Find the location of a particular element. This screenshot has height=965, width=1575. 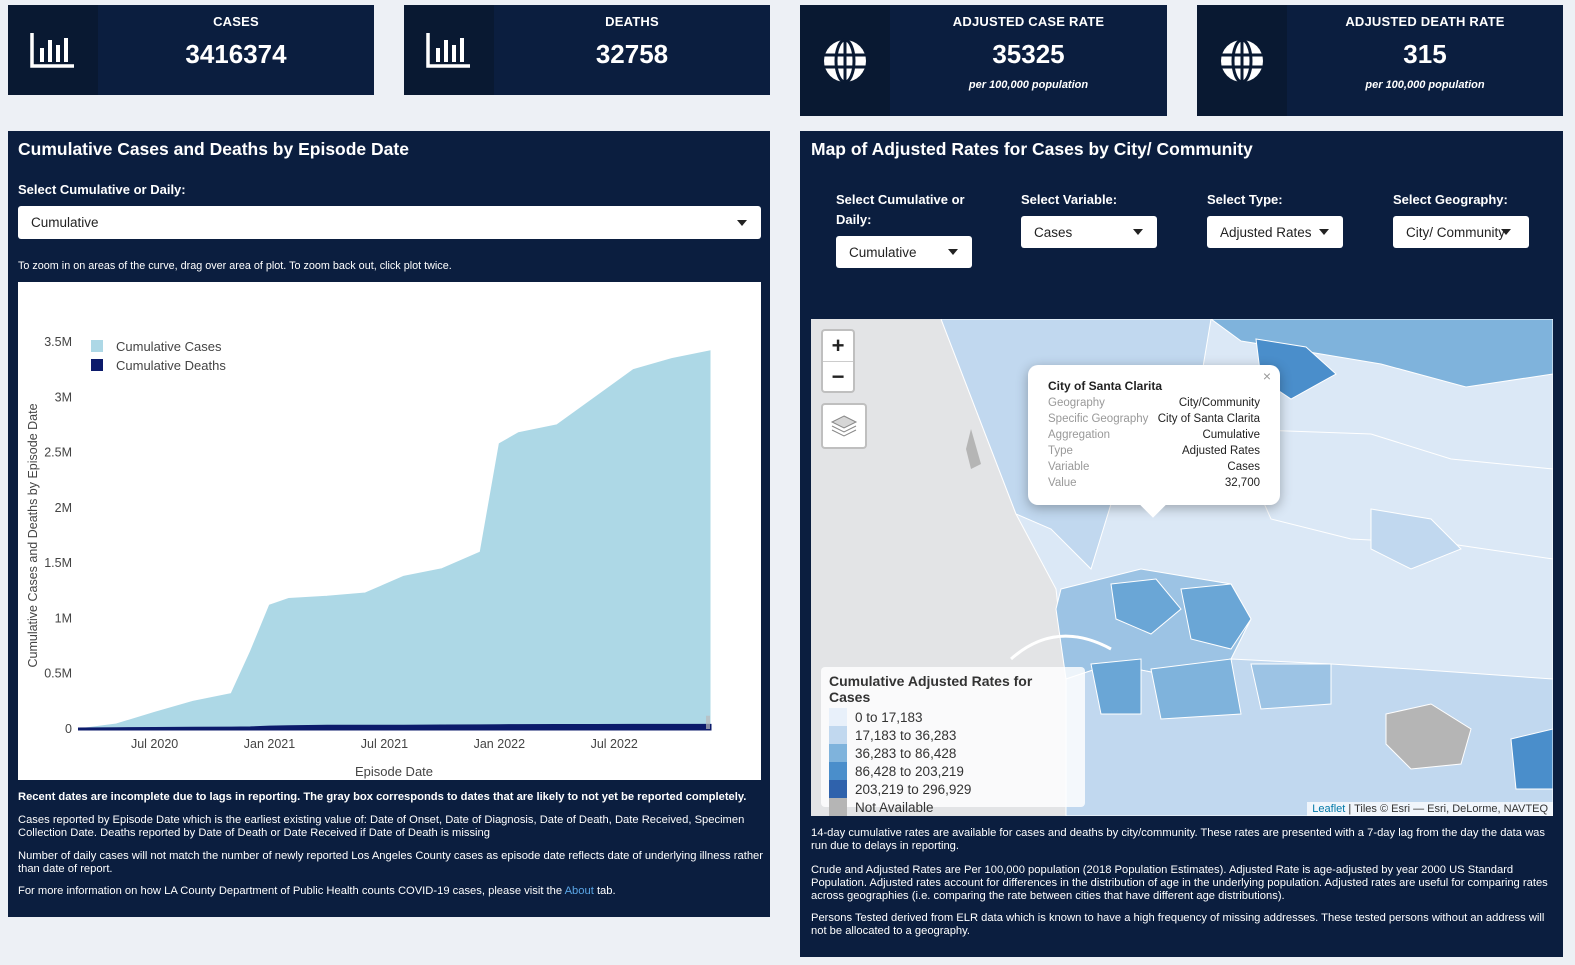

filter-label: Select Type: is located at coordinates (1245, 199).